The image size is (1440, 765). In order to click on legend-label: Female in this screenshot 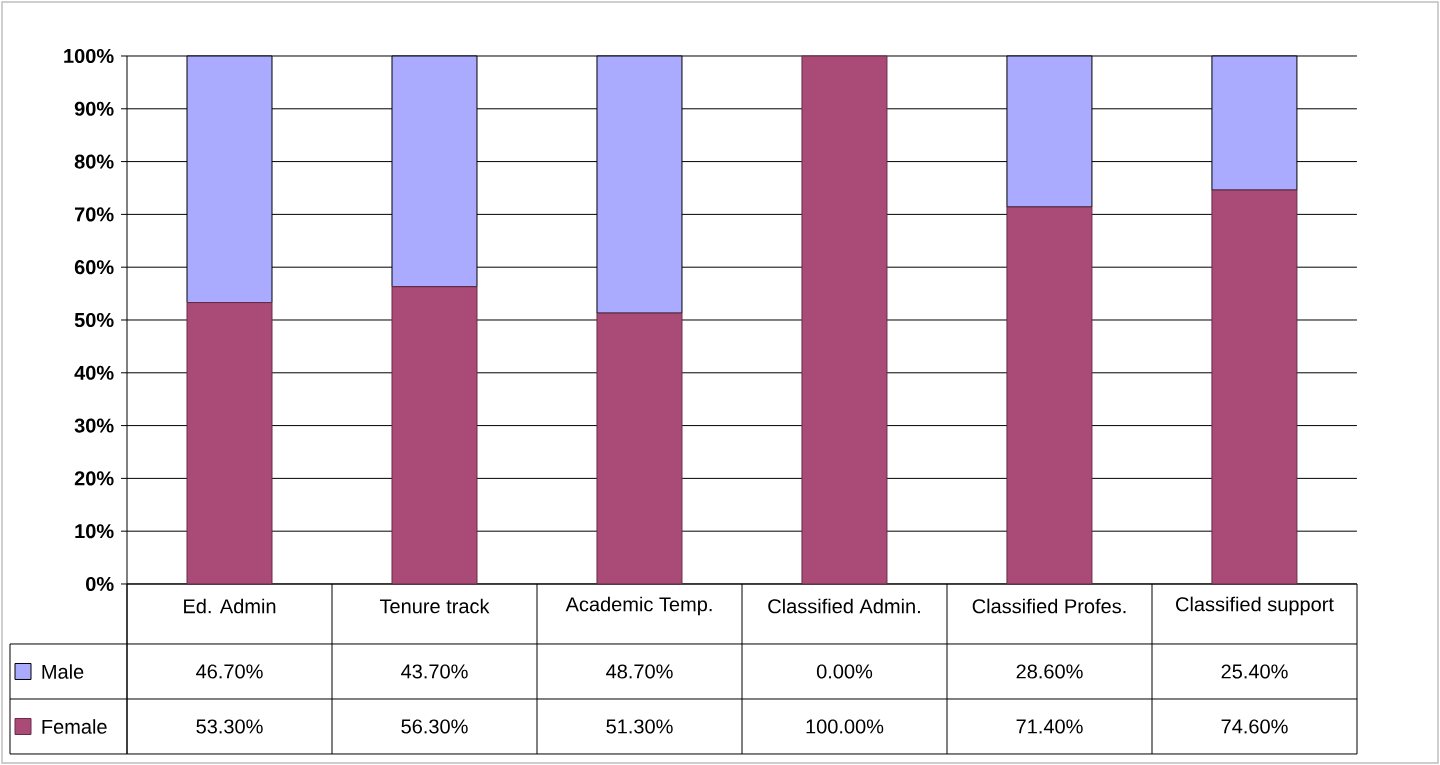, I will do `click(74, 726)`.